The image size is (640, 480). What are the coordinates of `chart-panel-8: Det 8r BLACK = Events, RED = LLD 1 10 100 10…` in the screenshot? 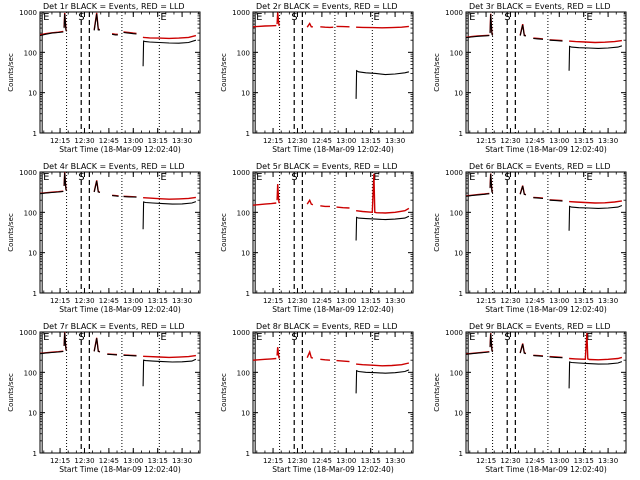 It's located at (317, 398).